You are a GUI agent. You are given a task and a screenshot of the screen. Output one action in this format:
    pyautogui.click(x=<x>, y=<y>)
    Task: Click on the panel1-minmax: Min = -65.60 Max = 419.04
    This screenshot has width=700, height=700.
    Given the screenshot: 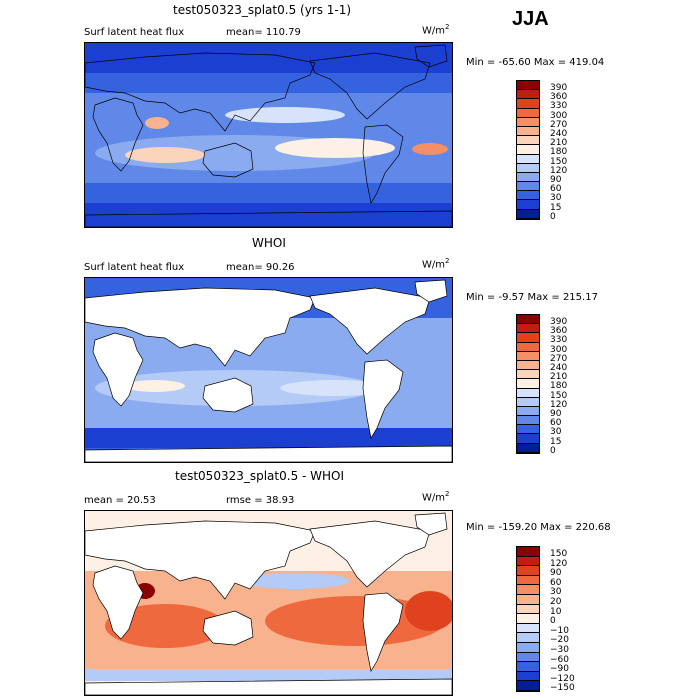 What is the action you would take?
    pyautogui.click(x=535, y=62)
    